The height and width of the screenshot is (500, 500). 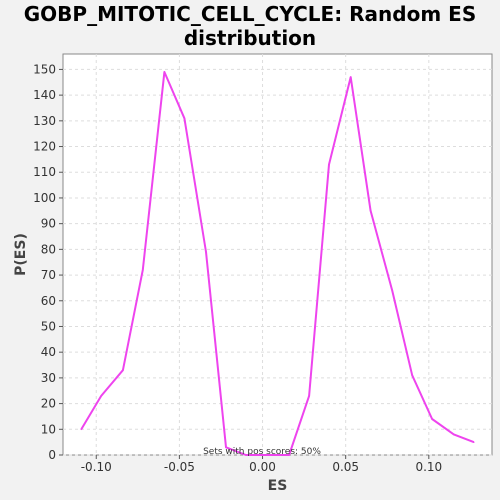 What do you see at coordinates (48, 378) in the screenshot?
I see `y-tick-label: 30` at bounding box center [48, 378].